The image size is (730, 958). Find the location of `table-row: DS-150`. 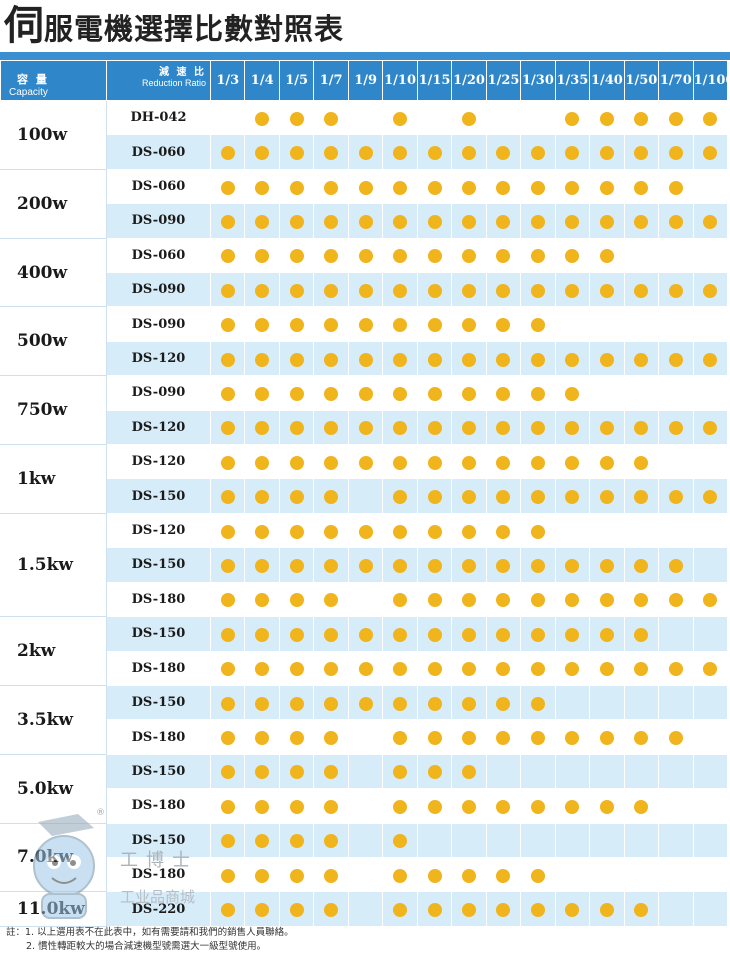

table-row: DS-150 is located at coordinates (365, 496).